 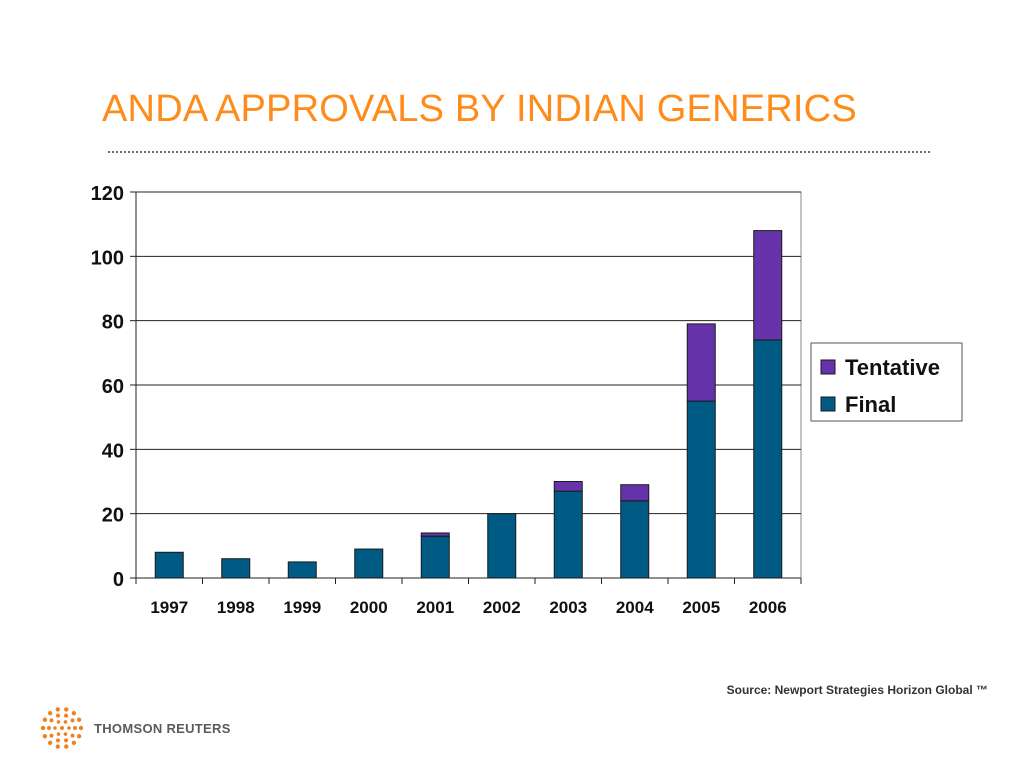 I want to click on bar-final-2002, so click(x=502, y=546).